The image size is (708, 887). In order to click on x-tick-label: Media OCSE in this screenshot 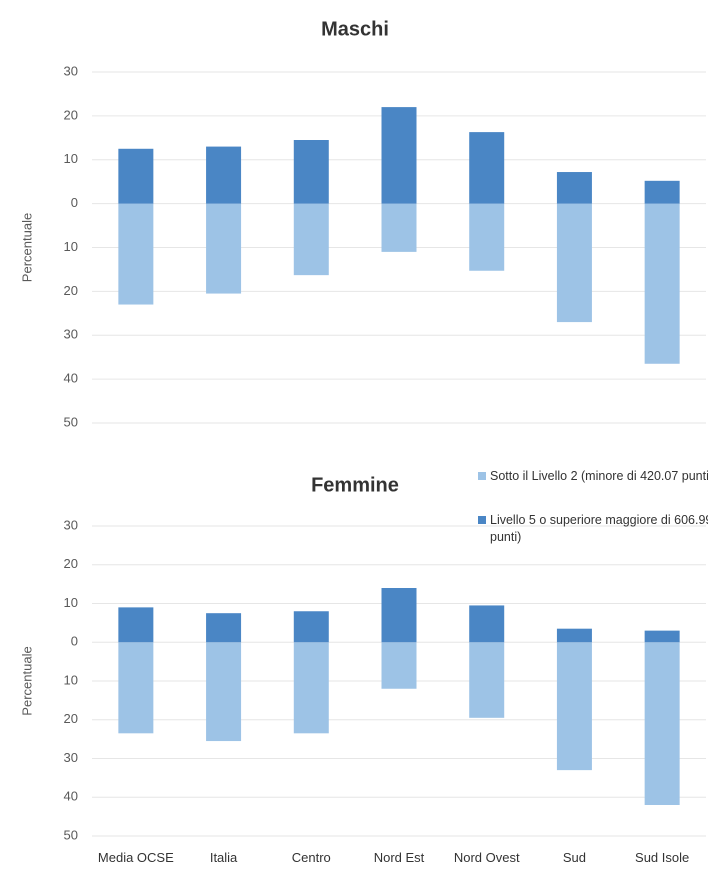, I will do `click(135, 857)`.